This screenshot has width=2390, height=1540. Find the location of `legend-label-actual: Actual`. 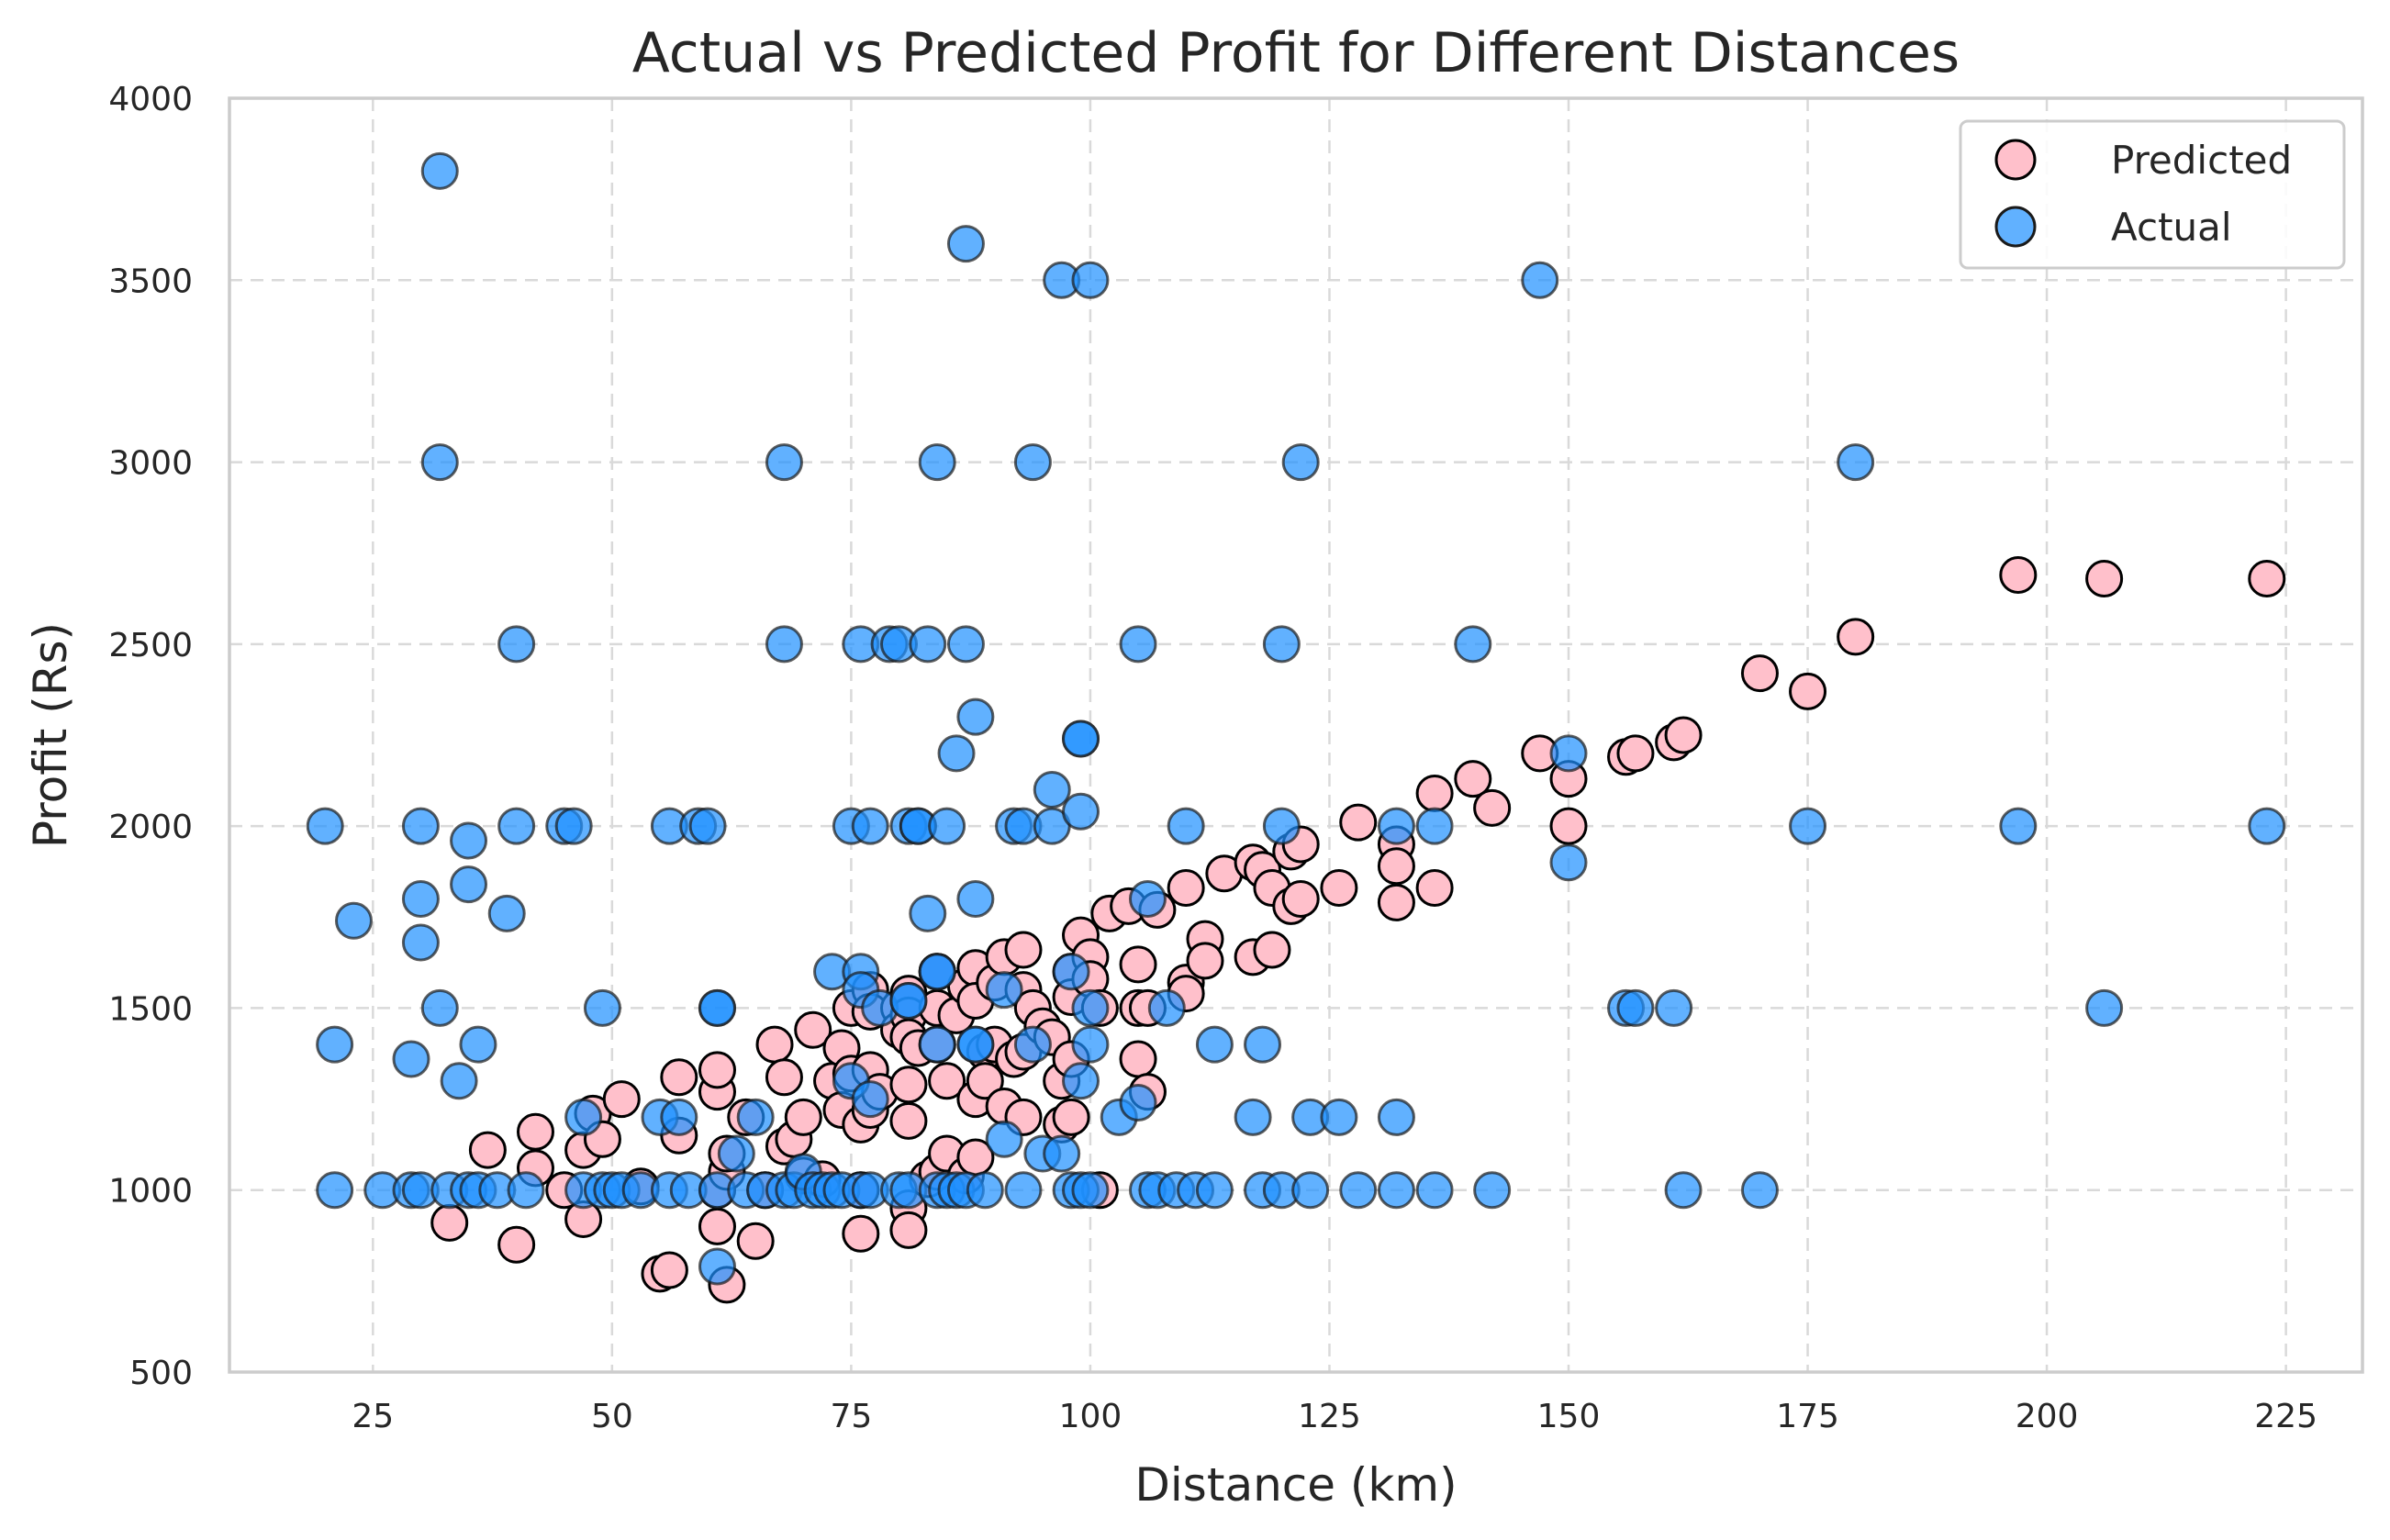

legend-label-actual: Actual is located at coordinates (2171, 227).